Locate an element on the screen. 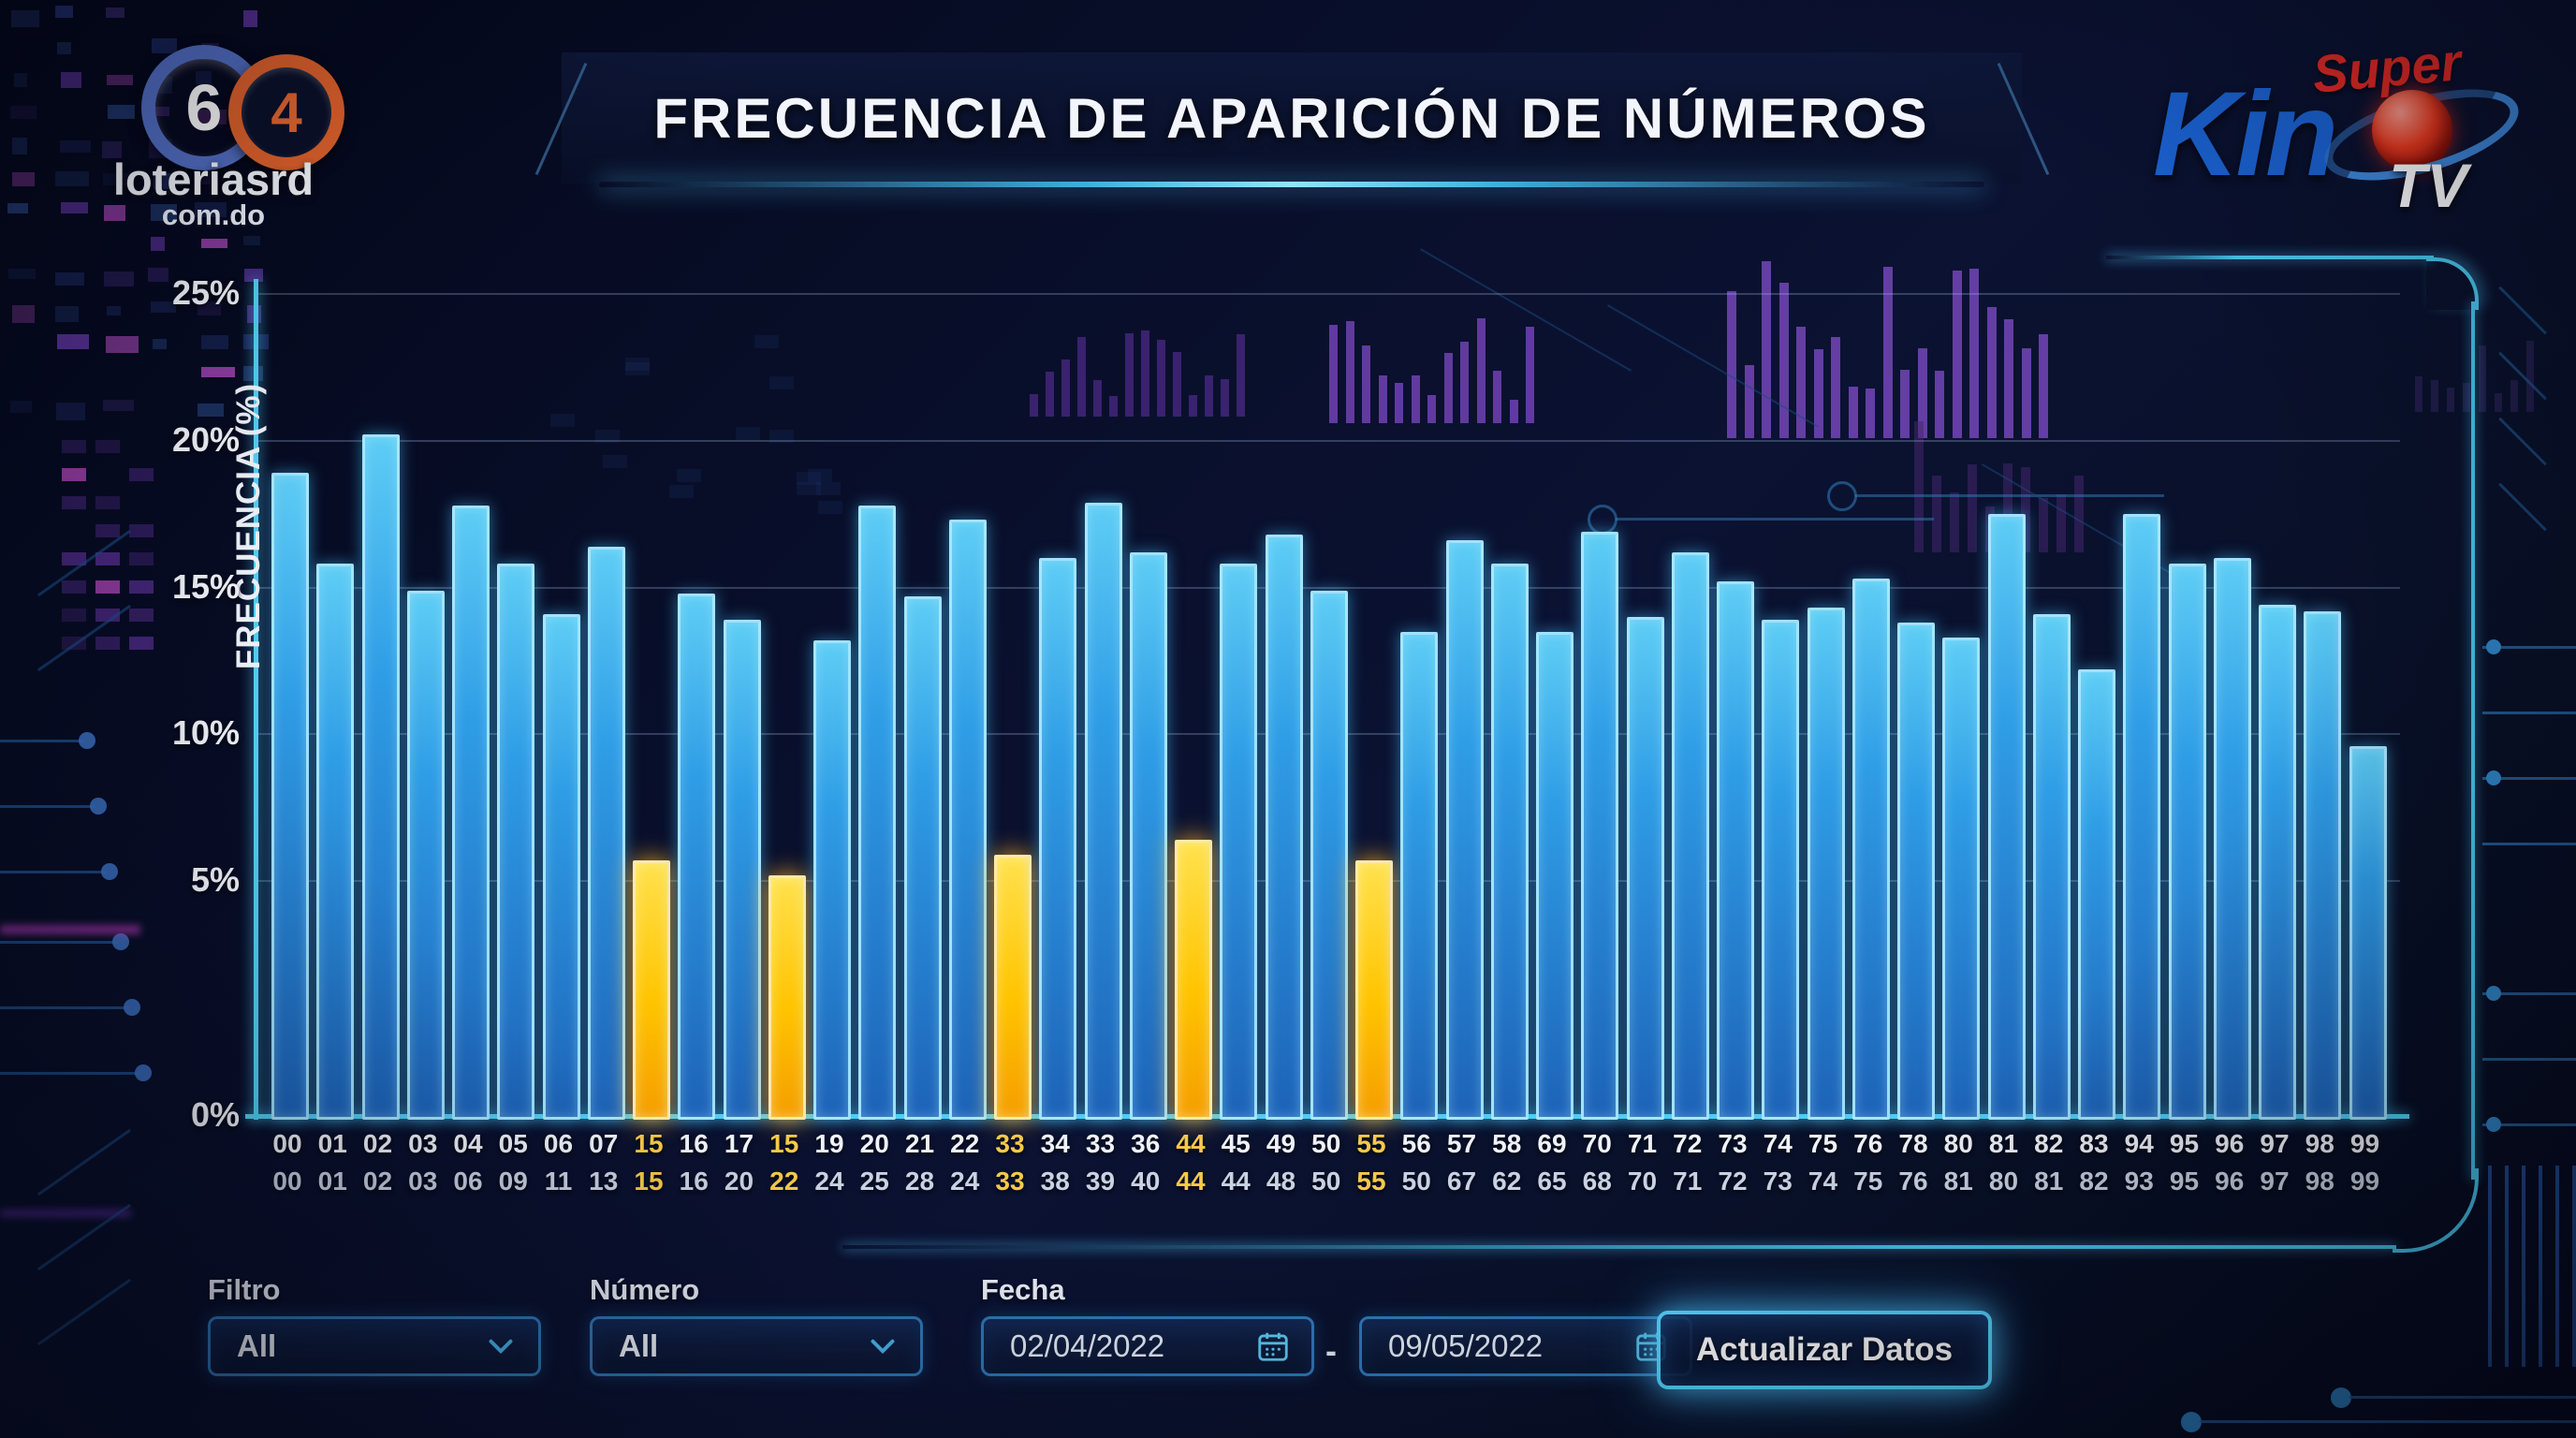 The image size is (2576, 1438). x-label-row1: 07 is located at coordinates (604, 1143).